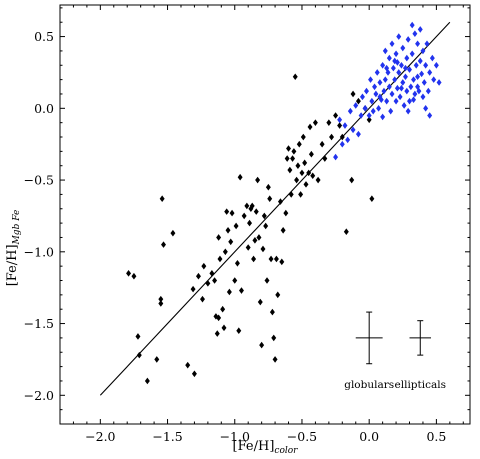  Describe the element at coordinates (369, 436) in the screenshot. I see `x-tick-label-4: 0.0` at that location.